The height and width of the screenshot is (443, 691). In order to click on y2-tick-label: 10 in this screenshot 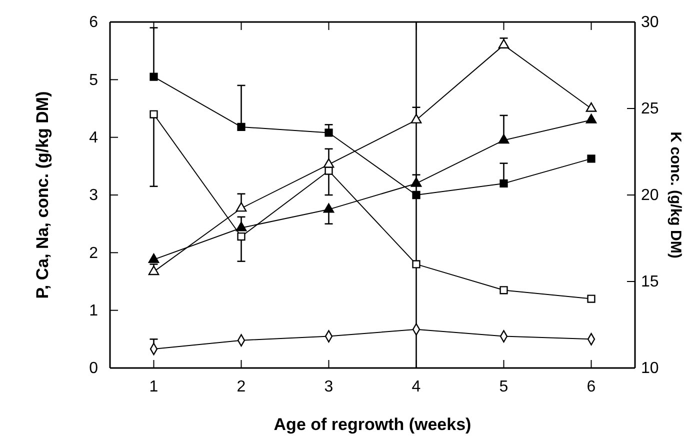, I will do `click(650, 369)`.